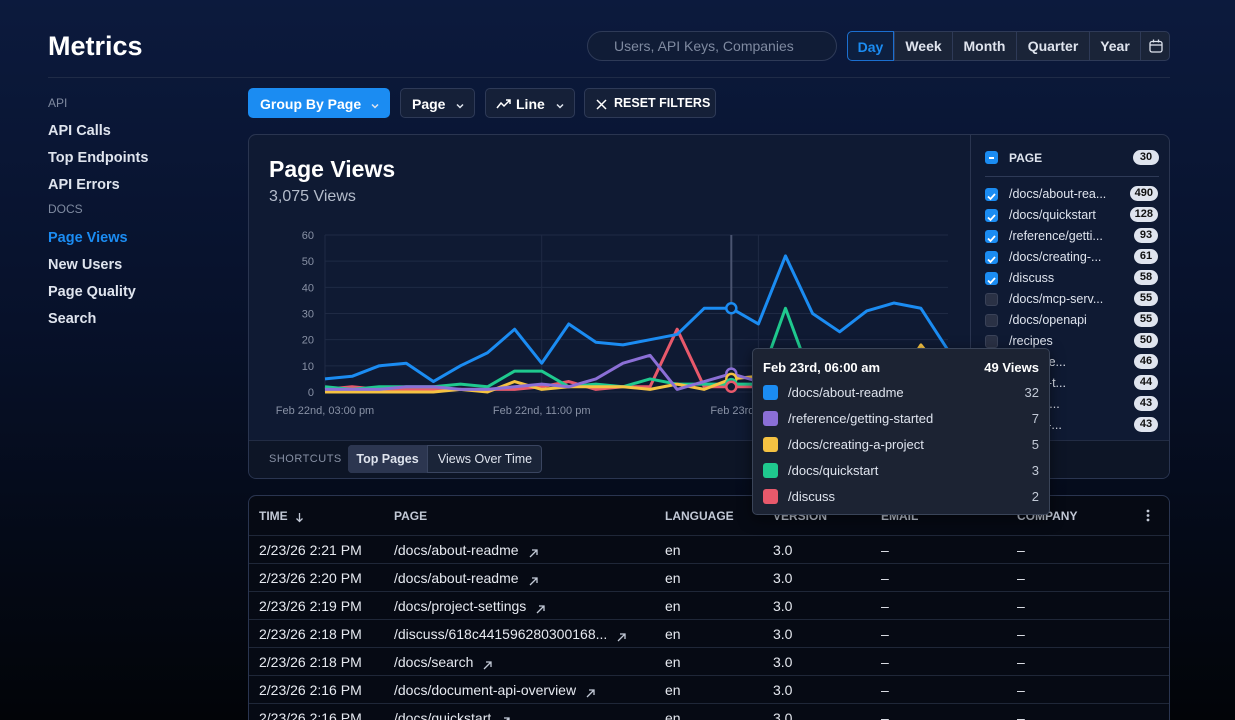 This screenshot has height=720, width=1235. What do you see at coordinates (870, 46) in the screenshot?
I see `range-button: Day` at bounding box center [870, 46].